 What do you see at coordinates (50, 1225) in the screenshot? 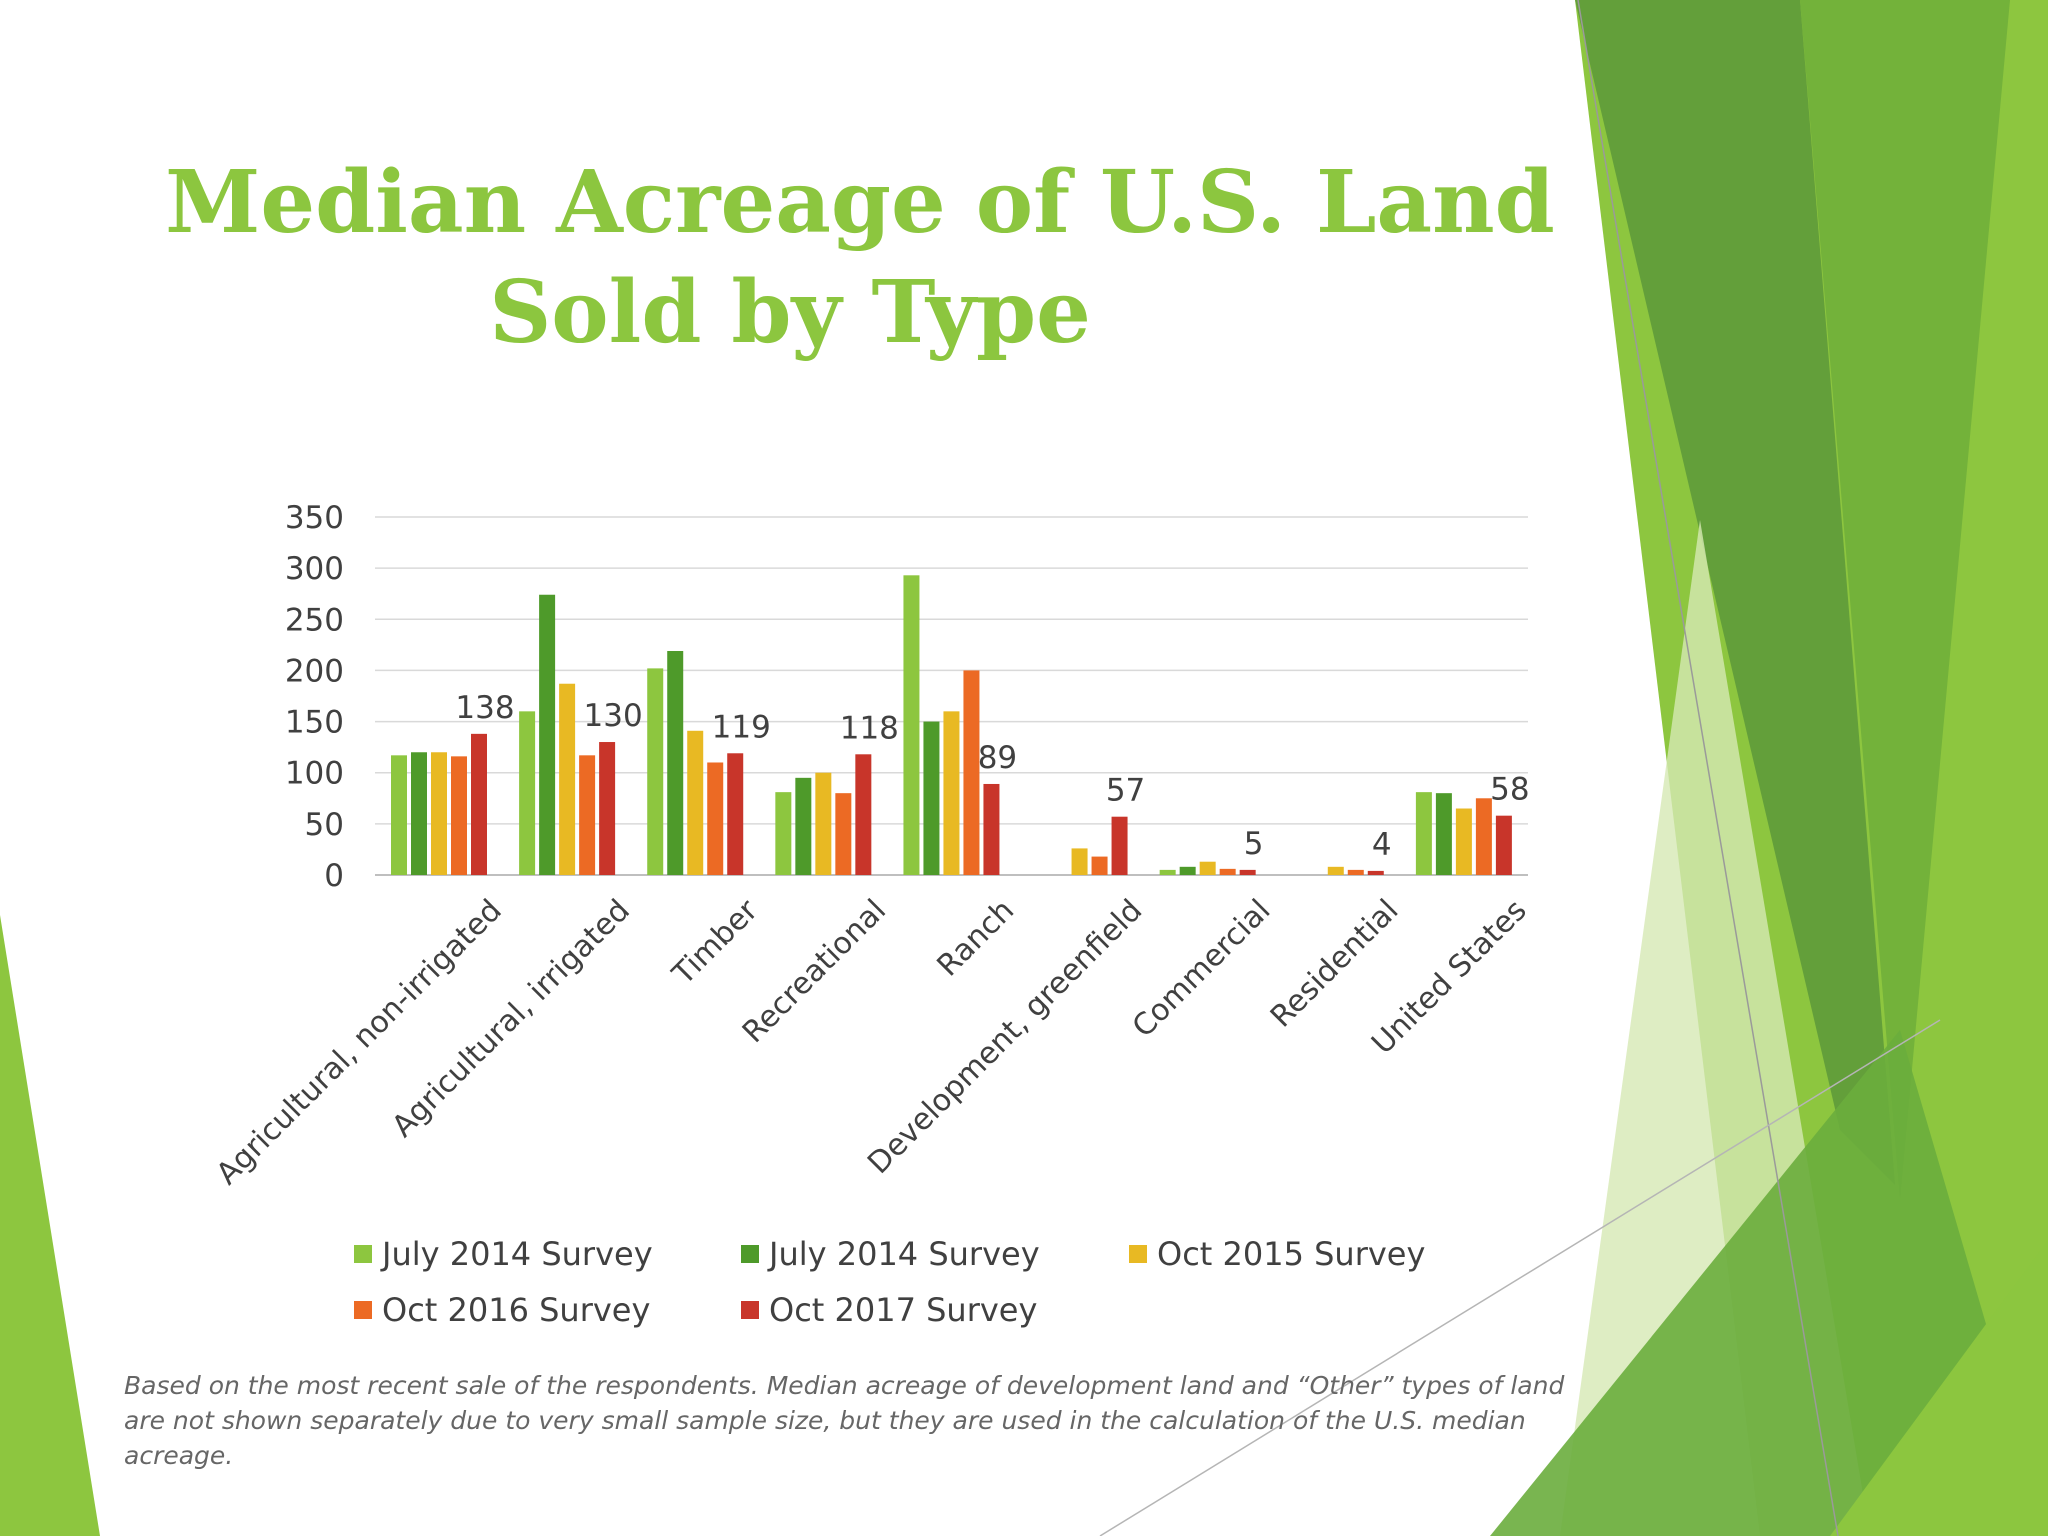
I see `deco-facet-left` at bounding box center [50, 1225].